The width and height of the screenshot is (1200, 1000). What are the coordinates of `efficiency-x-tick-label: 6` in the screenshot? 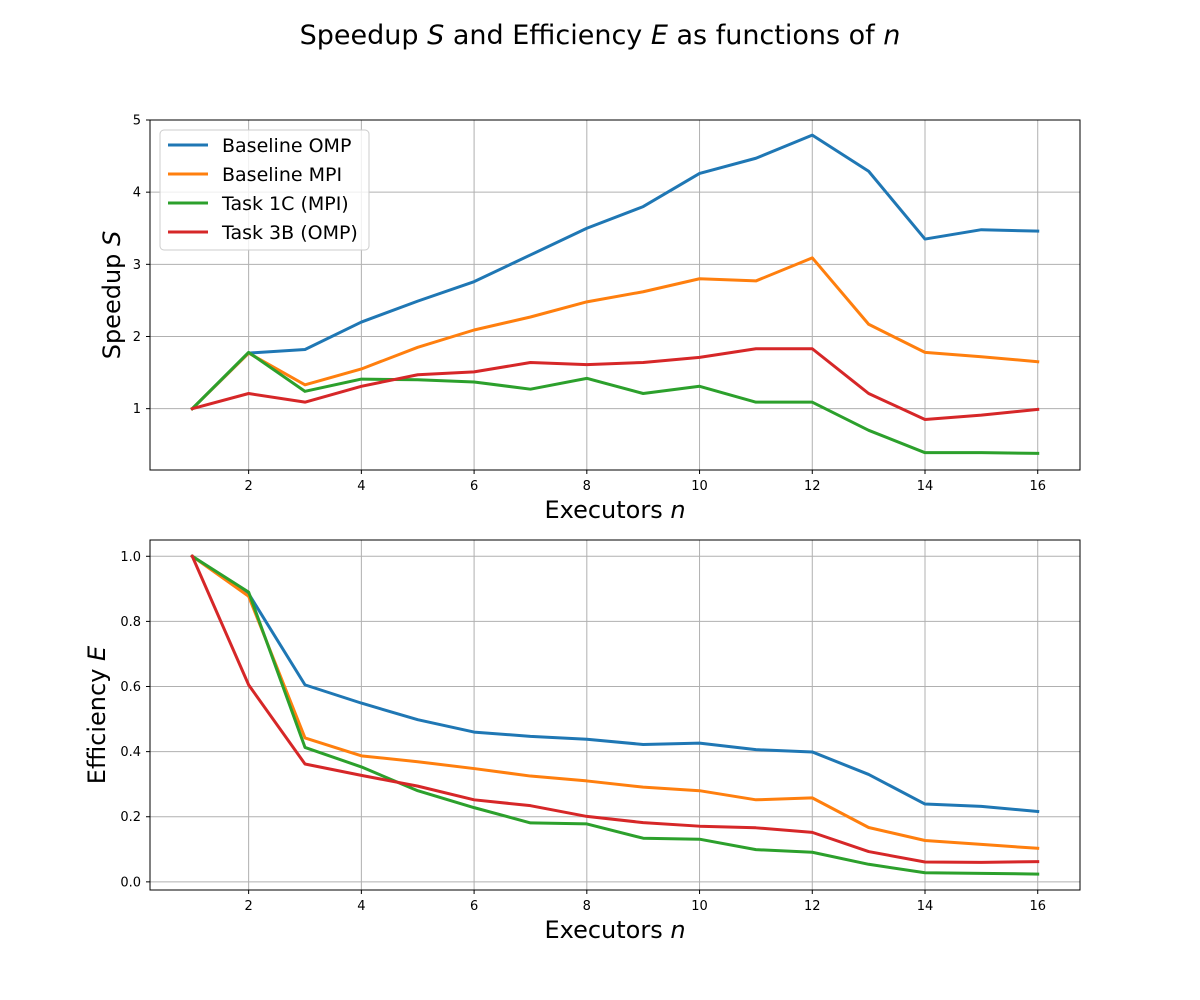 It's located at (474, 906).